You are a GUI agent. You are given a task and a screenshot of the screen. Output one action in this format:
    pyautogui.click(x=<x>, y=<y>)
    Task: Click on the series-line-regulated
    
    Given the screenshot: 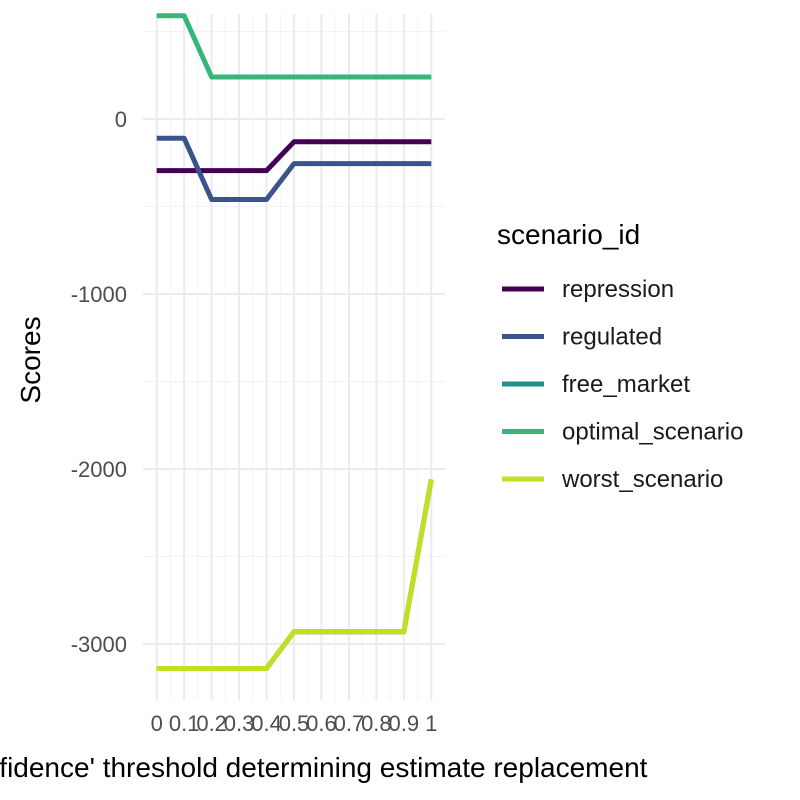 What is the action you would take?
    pyautogui.click(x=294, y=168)
    